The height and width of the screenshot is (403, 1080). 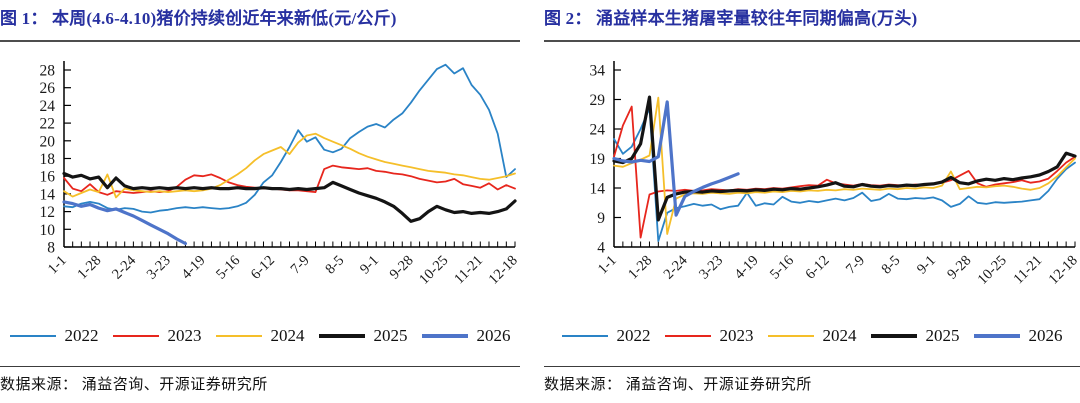 I want to click on y-tick-label: 16, so click(x=48, y=177).